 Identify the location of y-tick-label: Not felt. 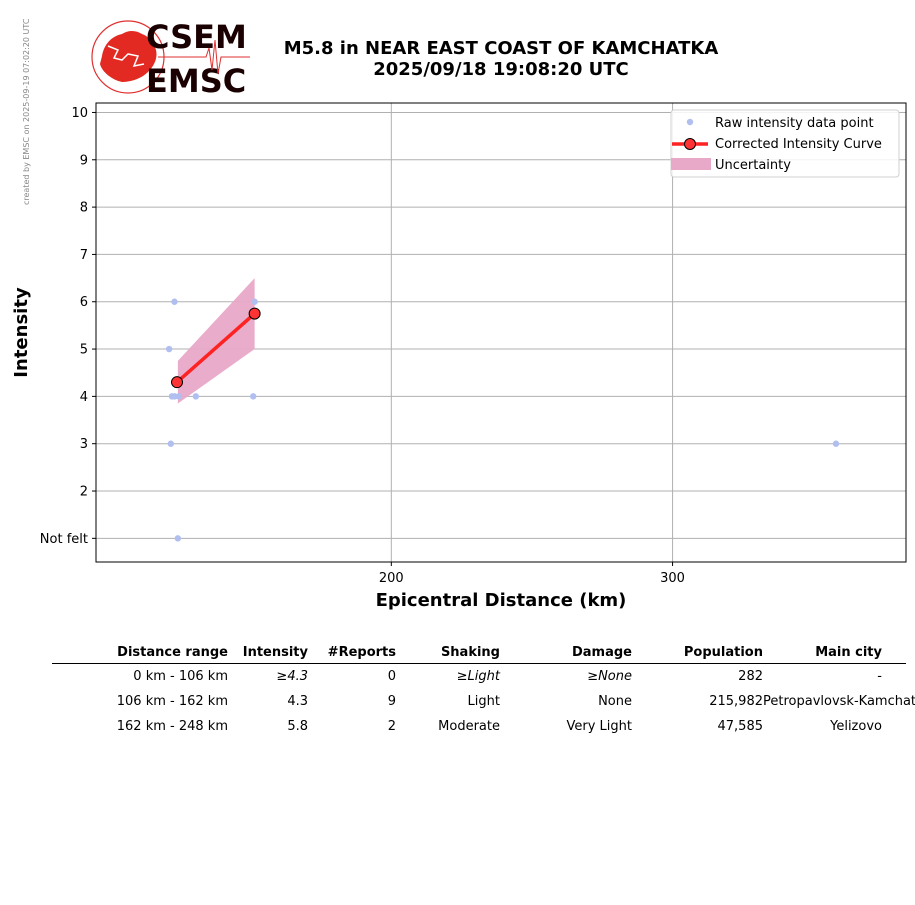
(64, 539).